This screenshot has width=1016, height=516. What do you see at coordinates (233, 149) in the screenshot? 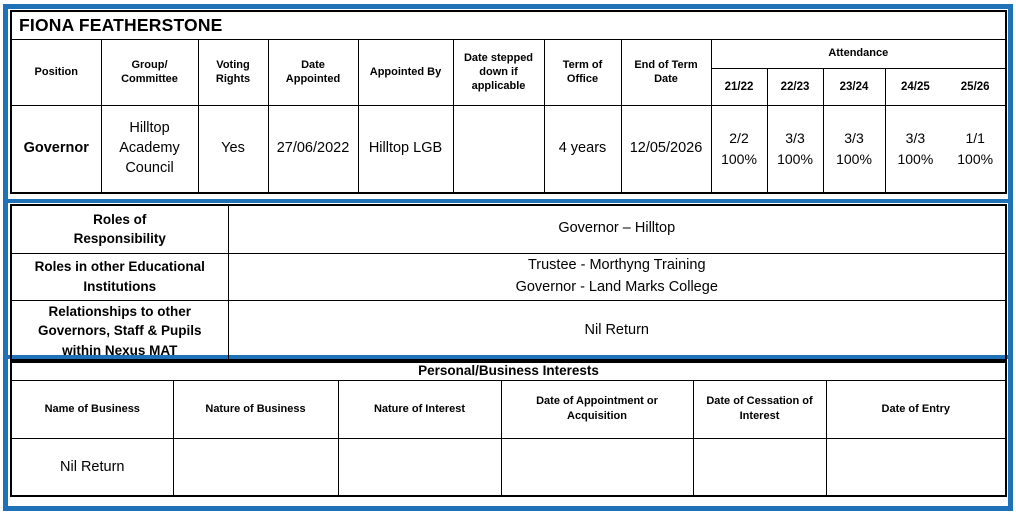
I see `cell-voting-rights: Yes` at bounding box center [233, 149].